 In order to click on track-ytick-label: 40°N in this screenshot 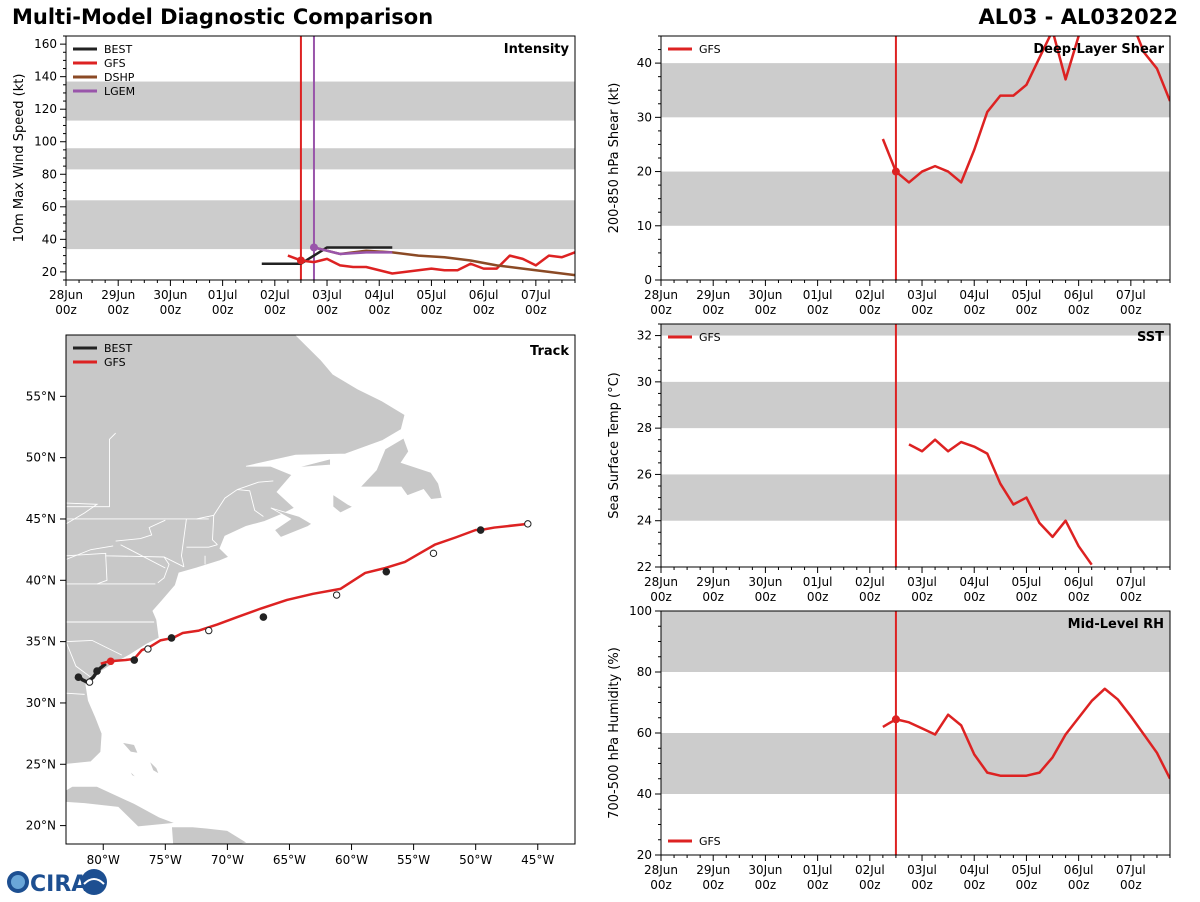, I will do `click(41, 580)`.